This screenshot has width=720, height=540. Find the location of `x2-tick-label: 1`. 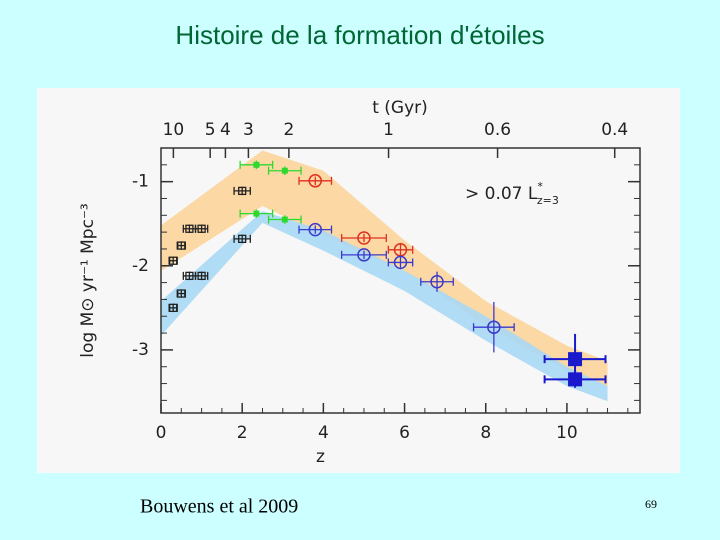

x2-tick-label: 1 is located at coordinates (388, 130).